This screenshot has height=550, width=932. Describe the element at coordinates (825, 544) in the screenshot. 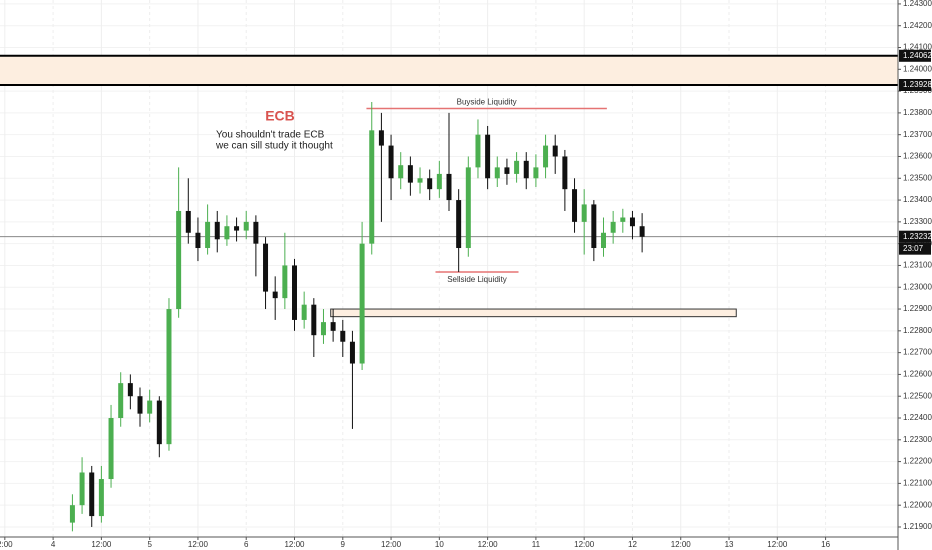

I see `x-tick-label: 16` at that location.